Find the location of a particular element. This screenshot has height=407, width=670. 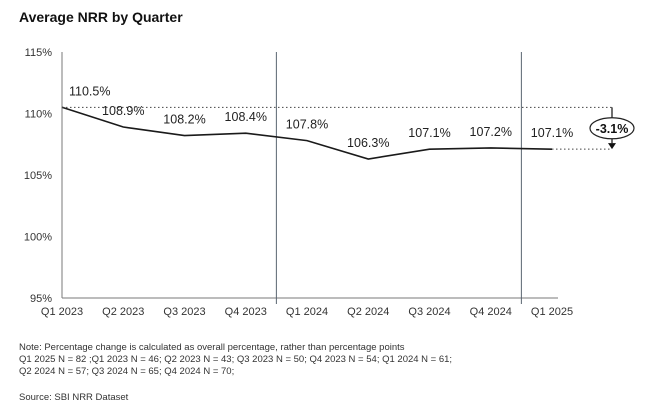

y-tick-label: 115% is located at coordinates (39, 53).